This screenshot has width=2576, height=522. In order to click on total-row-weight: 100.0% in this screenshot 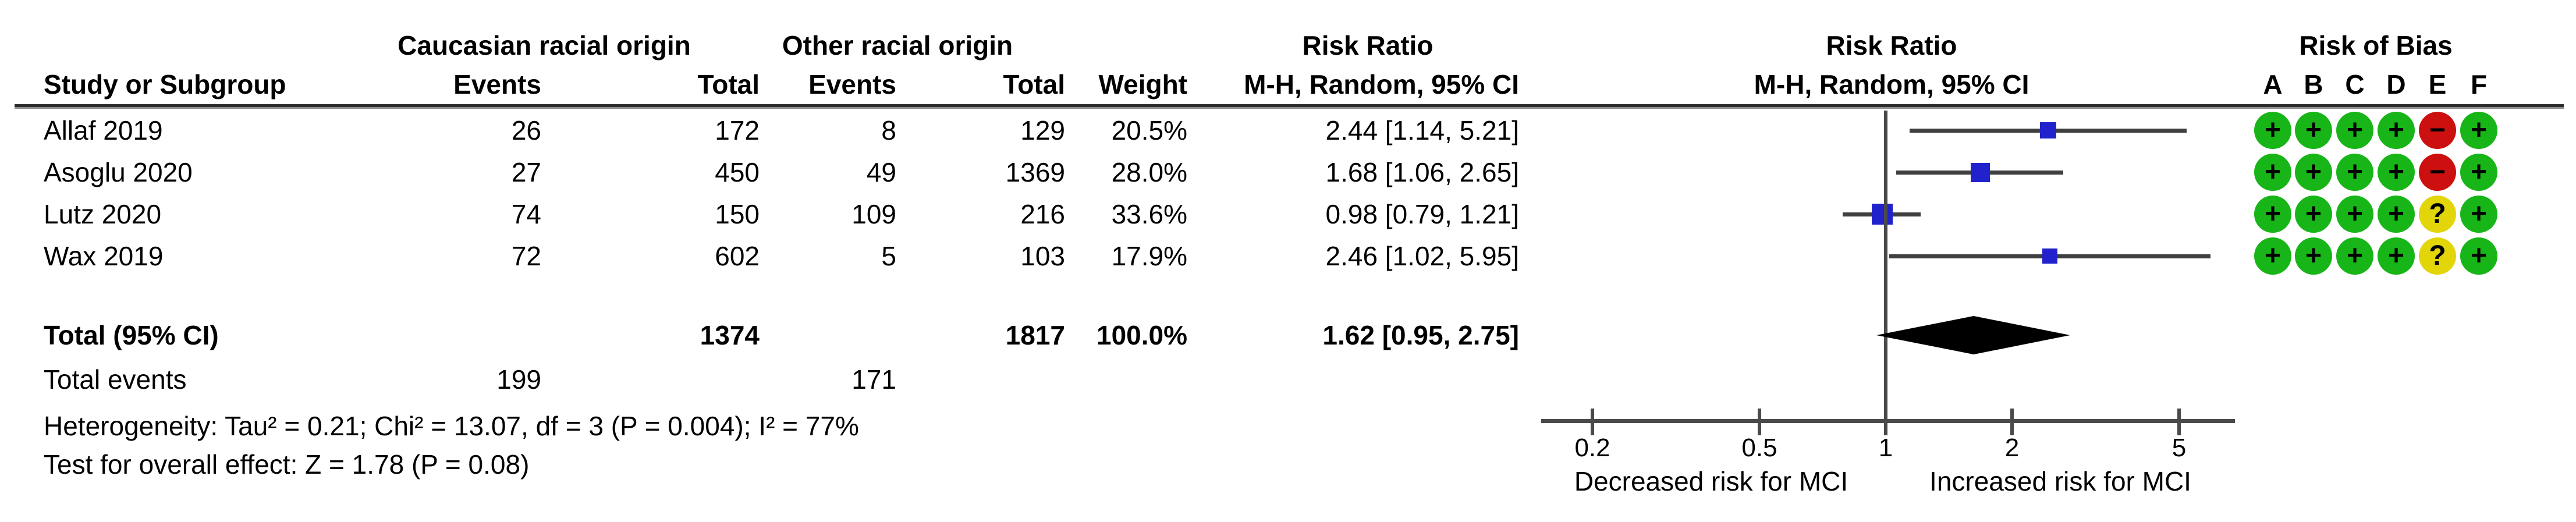, I will do `click(1142, 335)`.